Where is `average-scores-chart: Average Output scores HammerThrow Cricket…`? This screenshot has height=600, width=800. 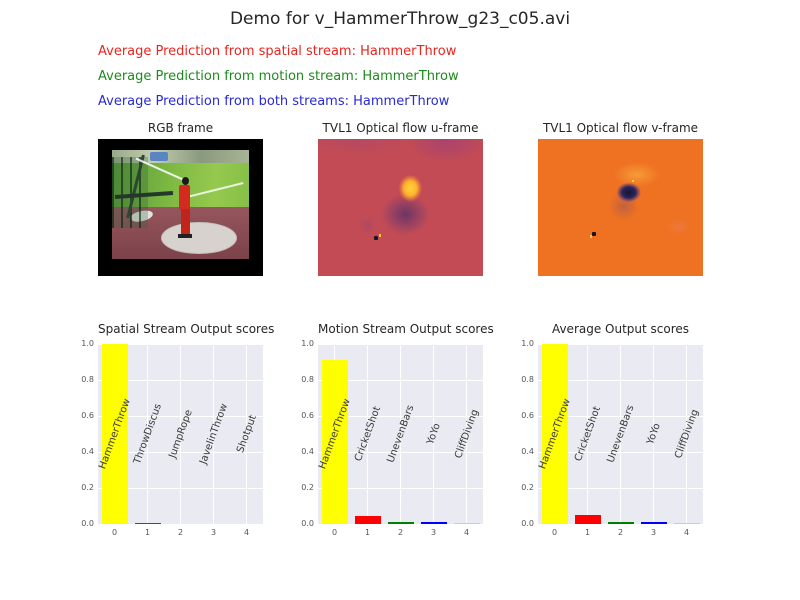
average-scores-chart: Average Output scores HammerThrow Cricket… is located at coordinates (620, 436).